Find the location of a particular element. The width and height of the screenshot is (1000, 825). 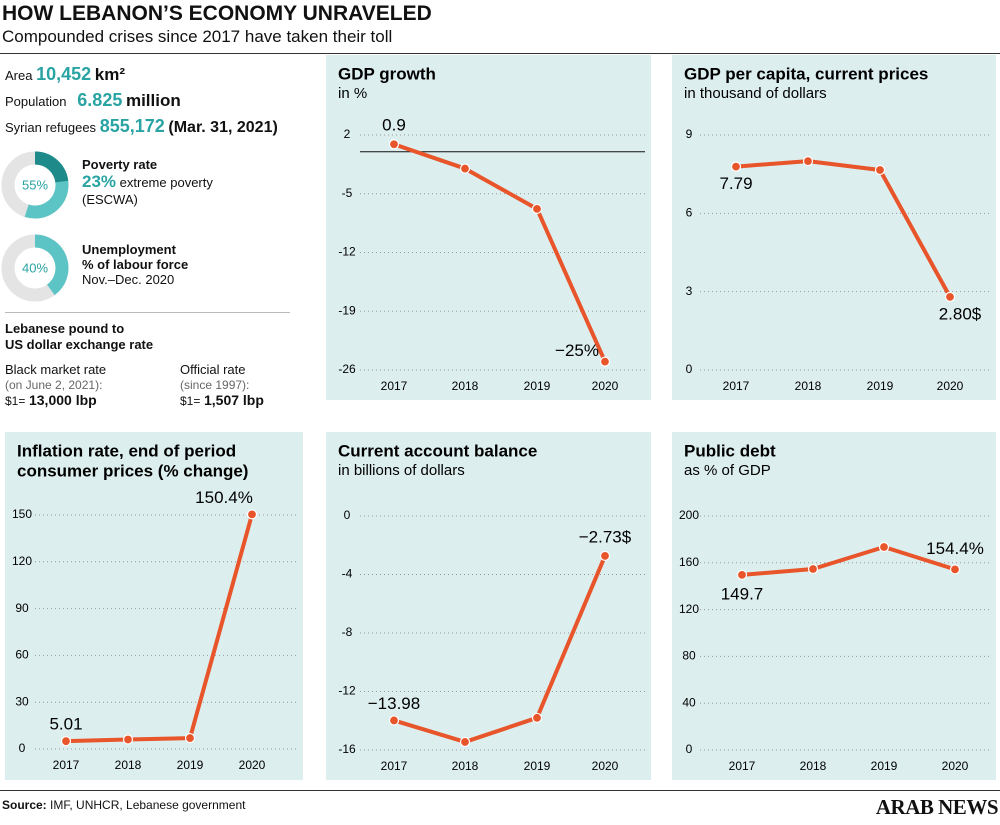

heading-line: US dollar exchange rate is located at coordinates (79, 344).